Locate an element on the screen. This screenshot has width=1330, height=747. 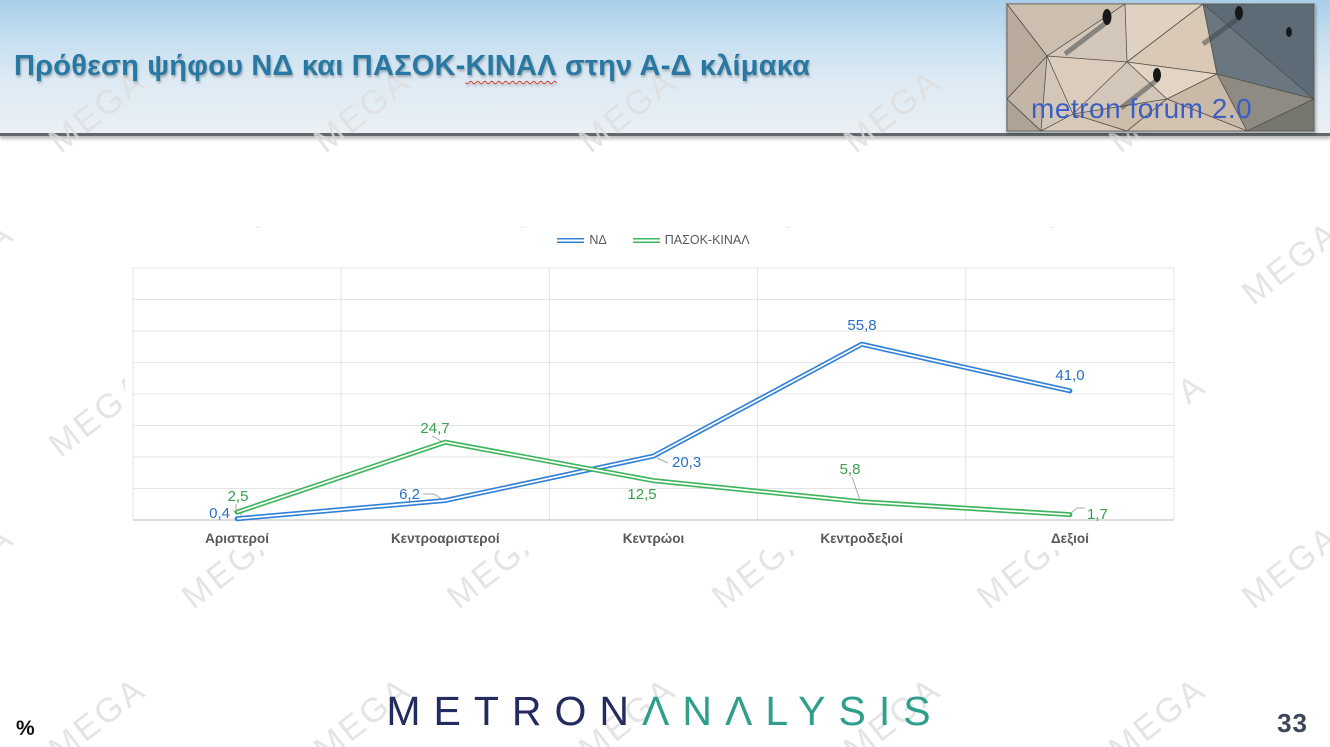
legend-label: ΝΔ is located at coordinates (598, 240).